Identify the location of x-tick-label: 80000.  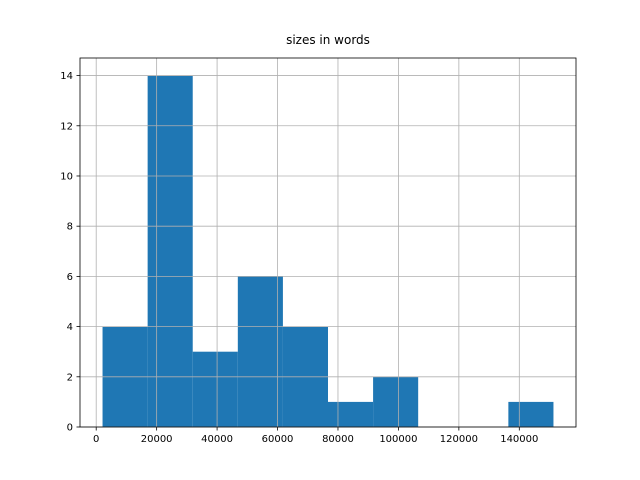
(338, 439).